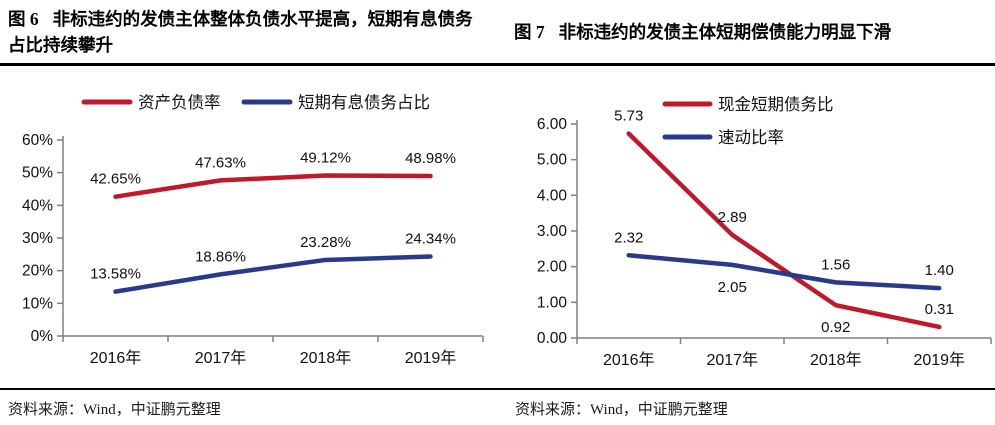  I want to click on data-point-label: 24.34%, so click(430, 238).